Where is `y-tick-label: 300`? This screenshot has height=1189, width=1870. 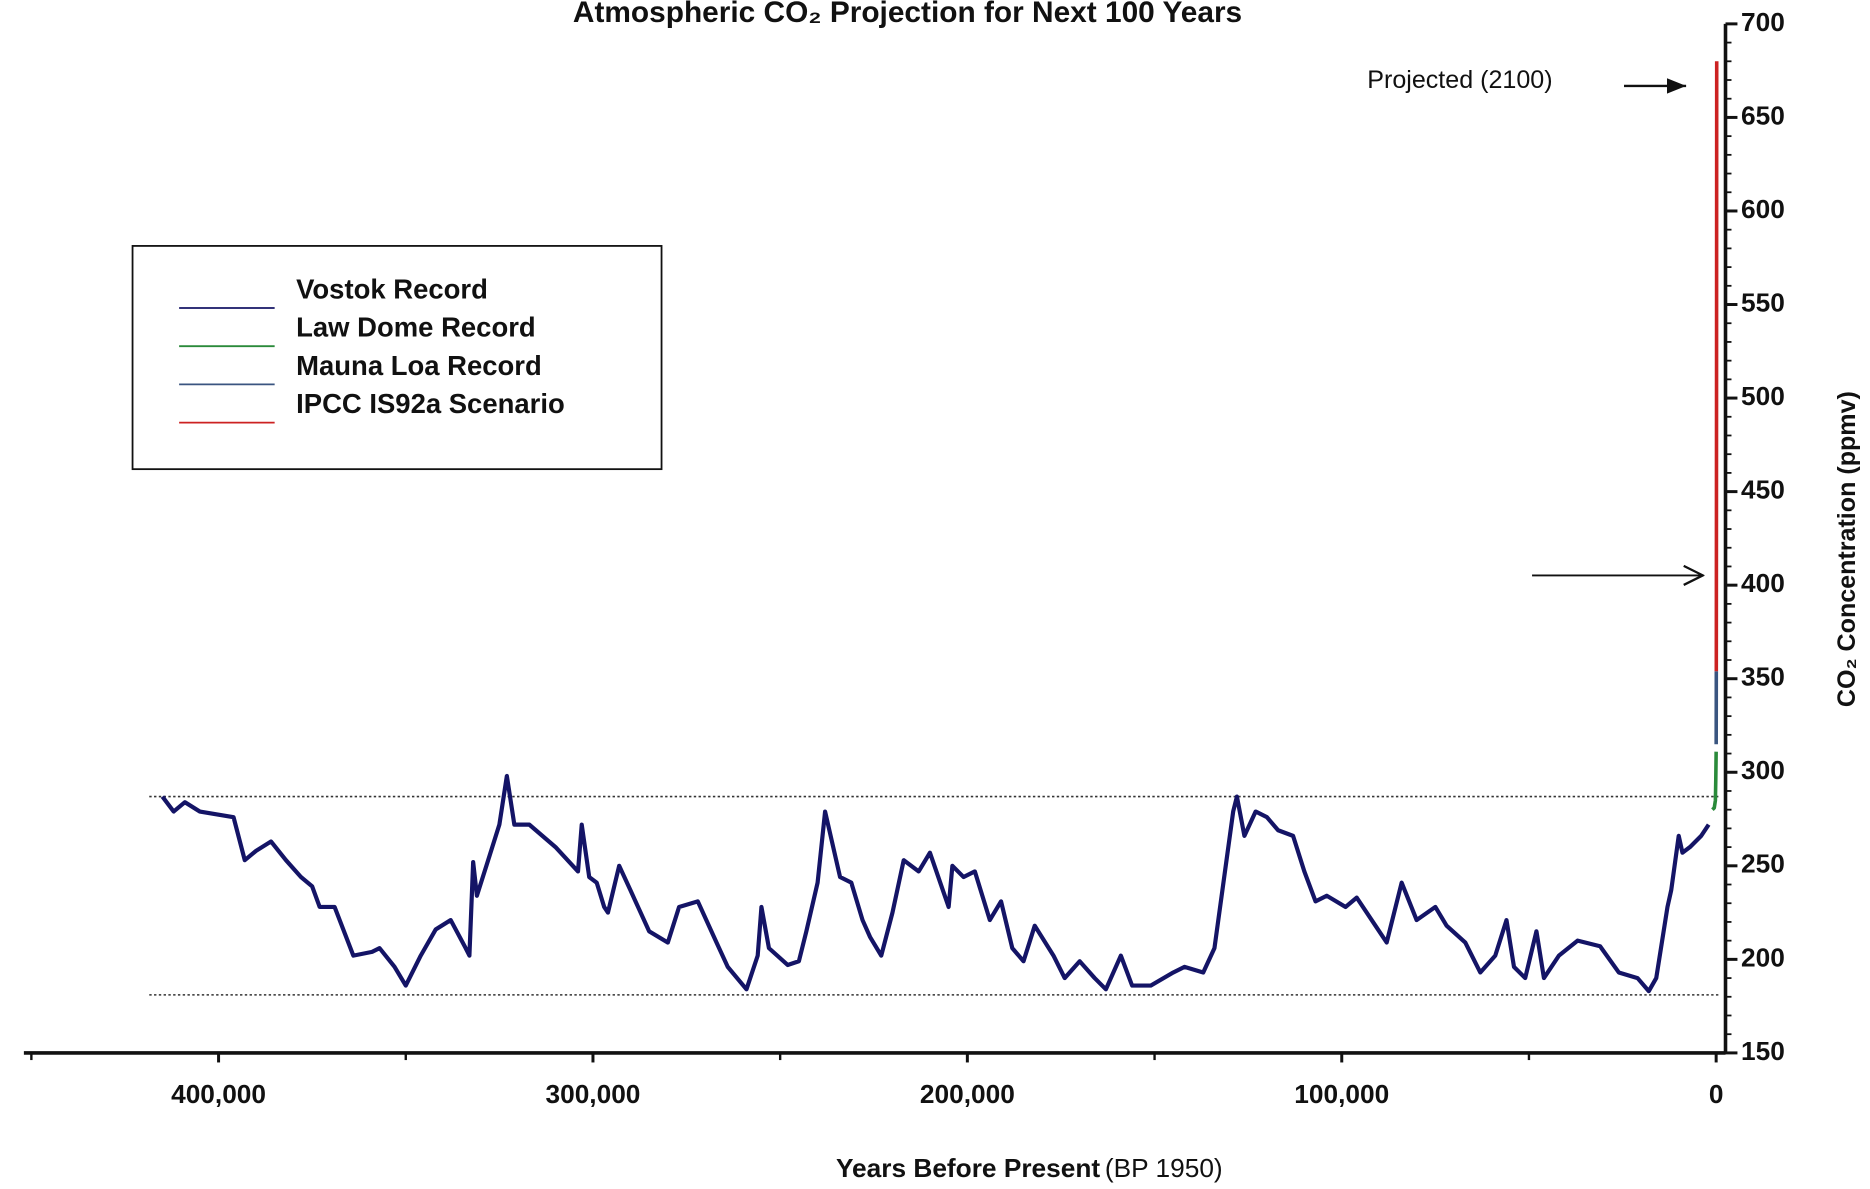
y-tick-label: 300 is located at coordinates (1763, 770).